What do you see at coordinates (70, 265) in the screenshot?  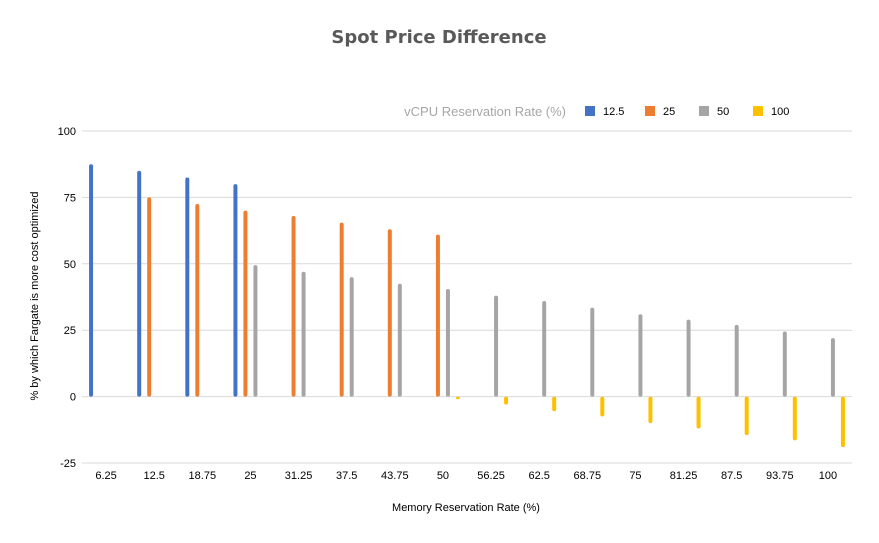 I see `y-tick-label: 50` at bounding box center [70, 265].